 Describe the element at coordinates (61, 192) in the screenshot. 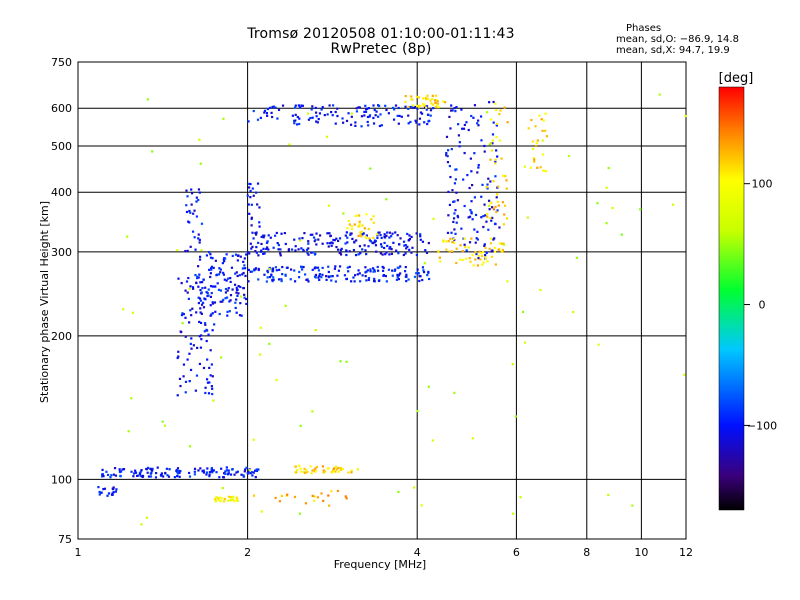

I see `y-tick-label: 400` at that location.